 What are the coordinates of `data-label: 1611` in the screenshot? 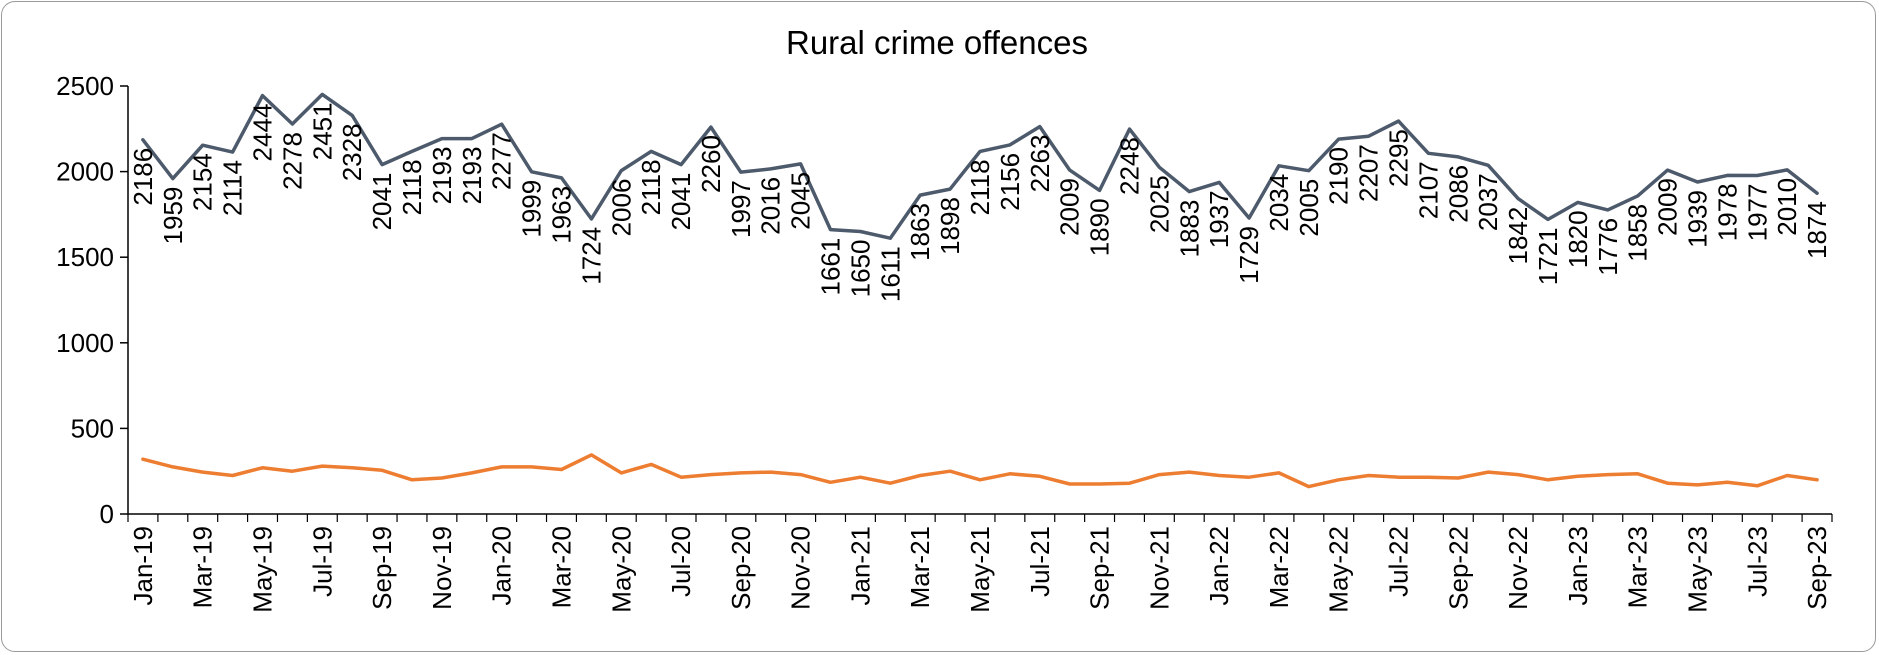 It's located at (890, 274).